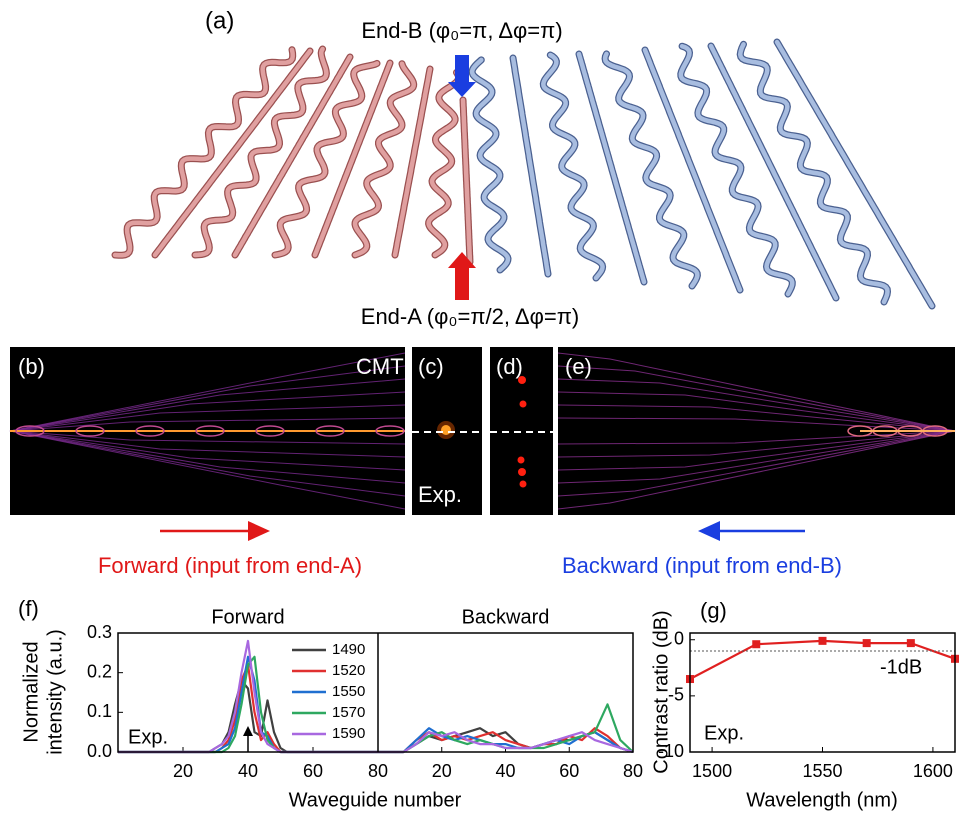 Image resolution: width=963 pixels, height=814 pixels. What do you see at coordinates (569, 771) in the screenshot?
I see `x-tick-label: 60` at bounding box center [569, 771].